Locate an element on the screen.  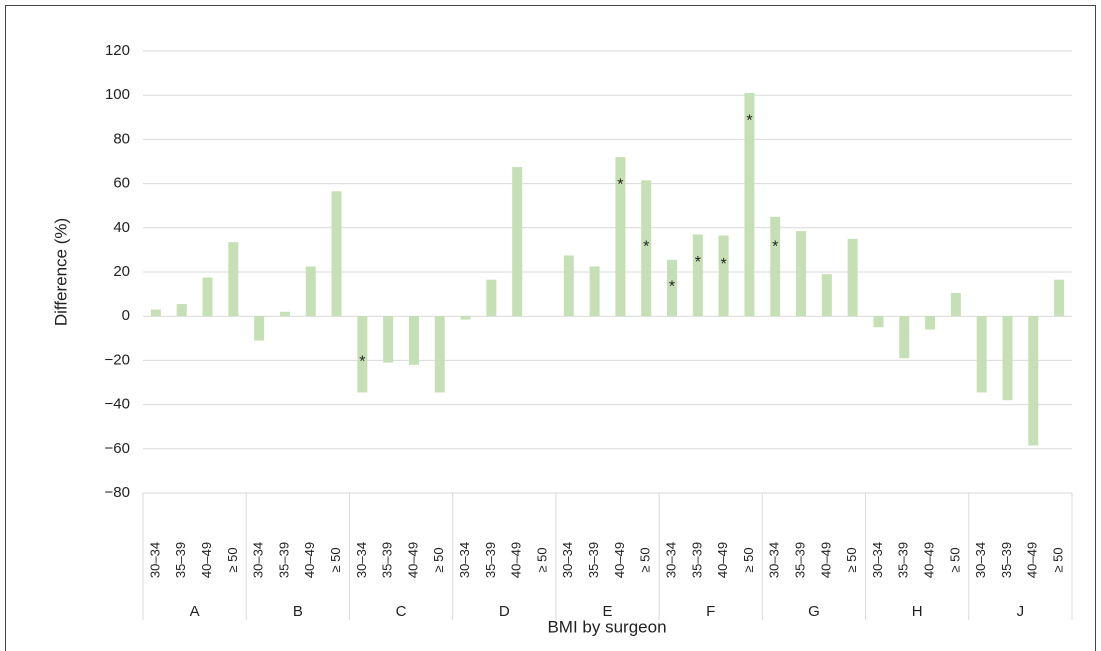
group-label: C is located at coordinates (401, 611).